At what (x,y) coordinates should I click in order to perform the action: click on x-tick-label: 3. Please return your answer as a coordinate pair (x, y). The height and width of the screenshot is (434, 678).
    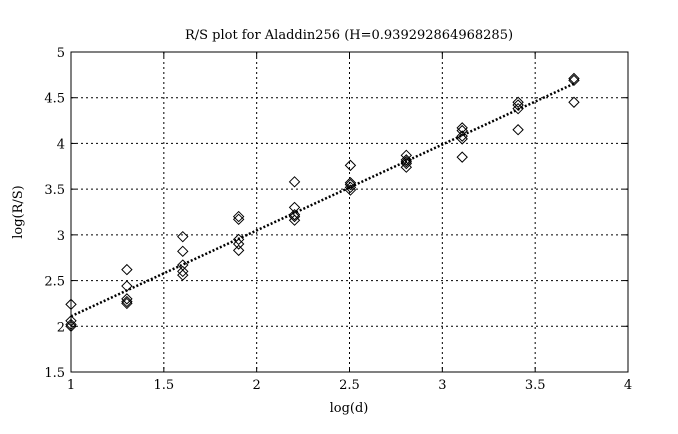
    Looking at the image, I should click on (442, 385).